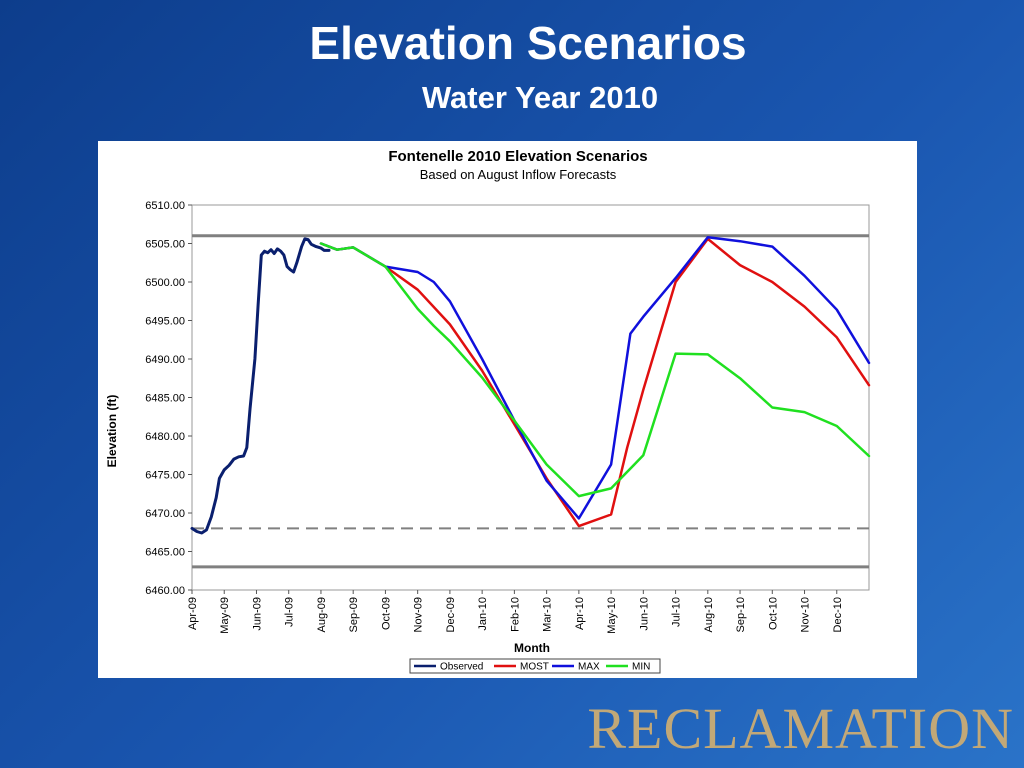  What do you see at coordinates (225, 615) in the screenshot?
I see `x-tick-label: May-09` at bounding box center [225, 615].